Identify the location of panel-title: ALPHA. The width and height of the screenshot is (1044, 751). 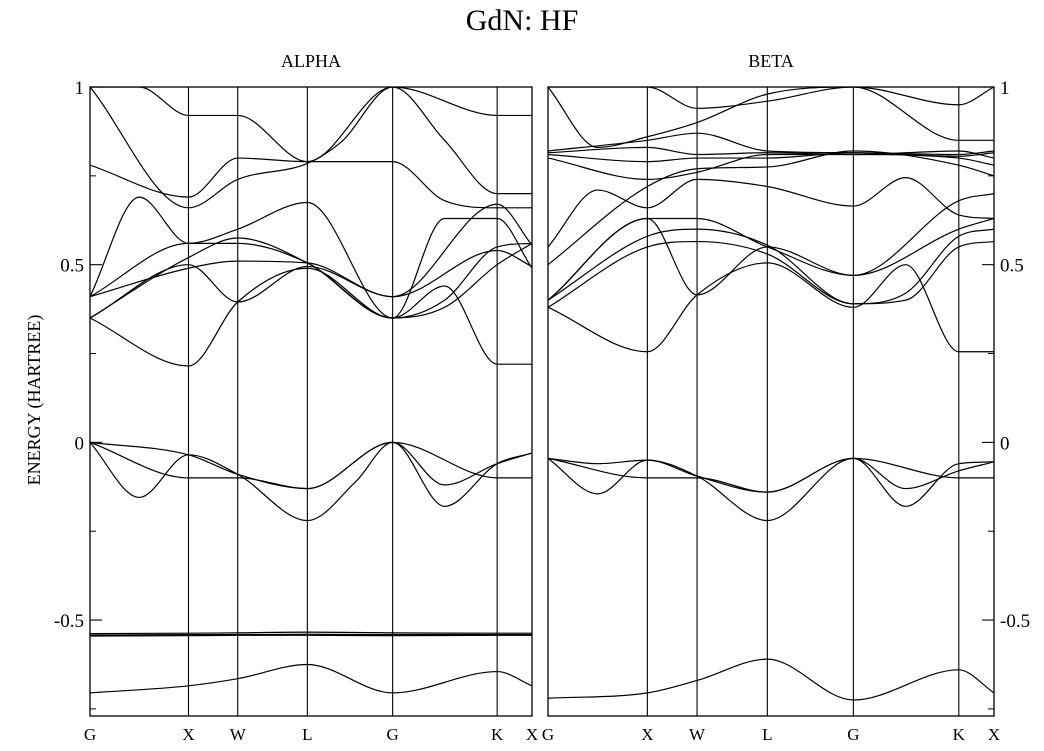
(311, 61).